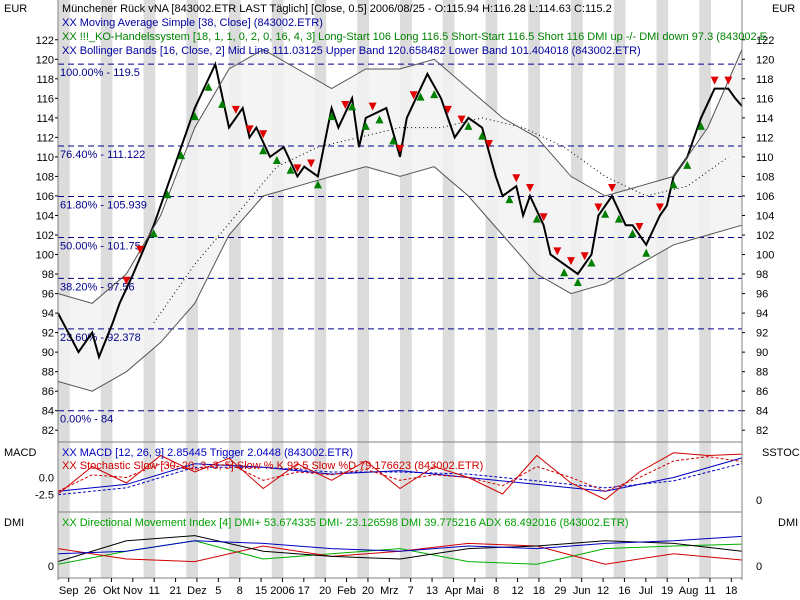  Describe the element at coordinates (788, 523) in the screenshot. I see `dmi-panel-label-right: DMI` at that location.